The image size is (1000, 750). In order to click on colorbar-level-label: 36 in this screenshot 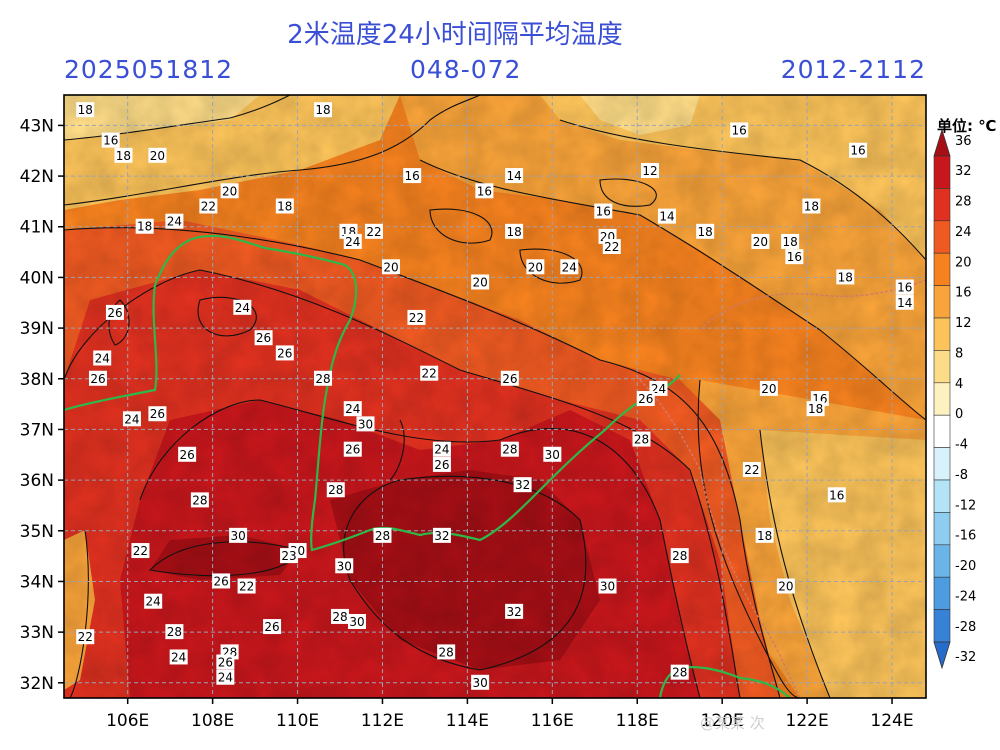, I will do `click(963, 141)`.